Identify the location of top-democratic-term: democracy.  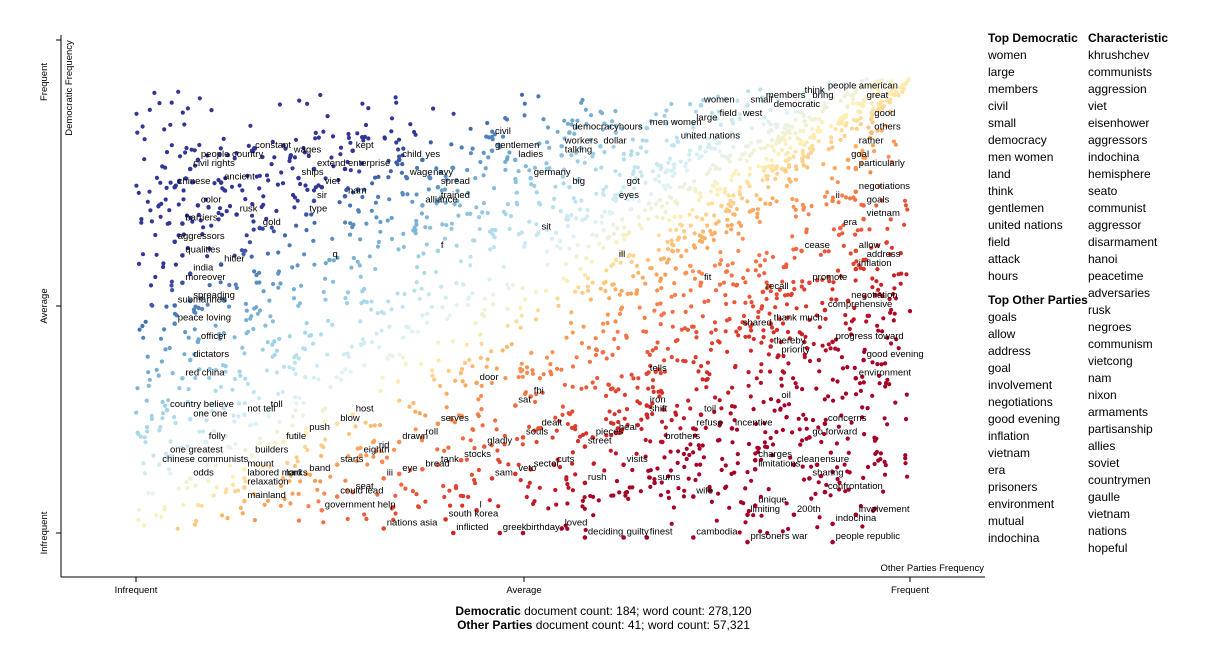
(1017, 140).